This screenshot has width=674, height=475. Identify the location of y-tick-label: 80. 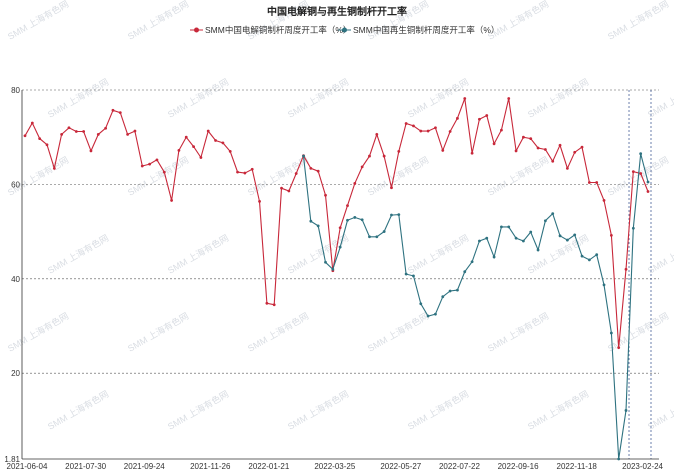
(15, 90).